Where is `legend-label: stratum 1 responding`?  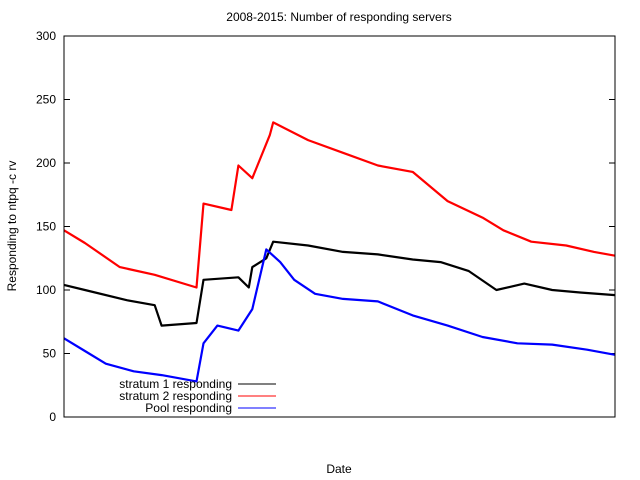 legend-label: stratum 1 responding is located at coordinates (175, 384).